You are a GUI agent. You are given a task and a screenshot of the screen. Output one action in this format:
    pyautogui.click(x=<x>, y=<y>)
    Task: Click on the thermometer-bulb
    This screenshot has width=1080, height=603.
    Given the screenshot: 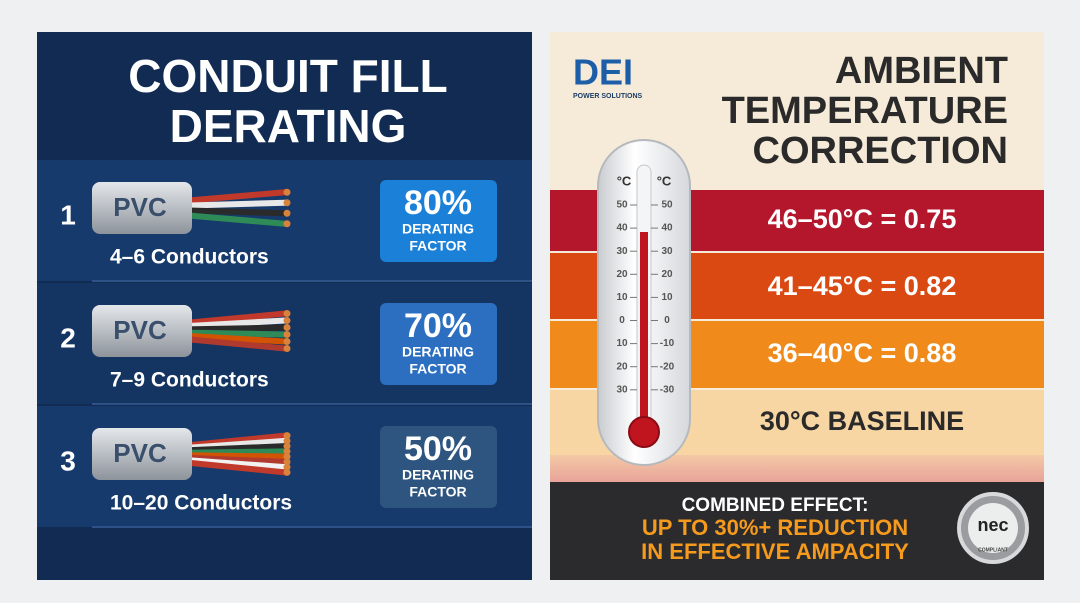 What is the action you would take?
    pyautogui.click(x=644, y=432)
    